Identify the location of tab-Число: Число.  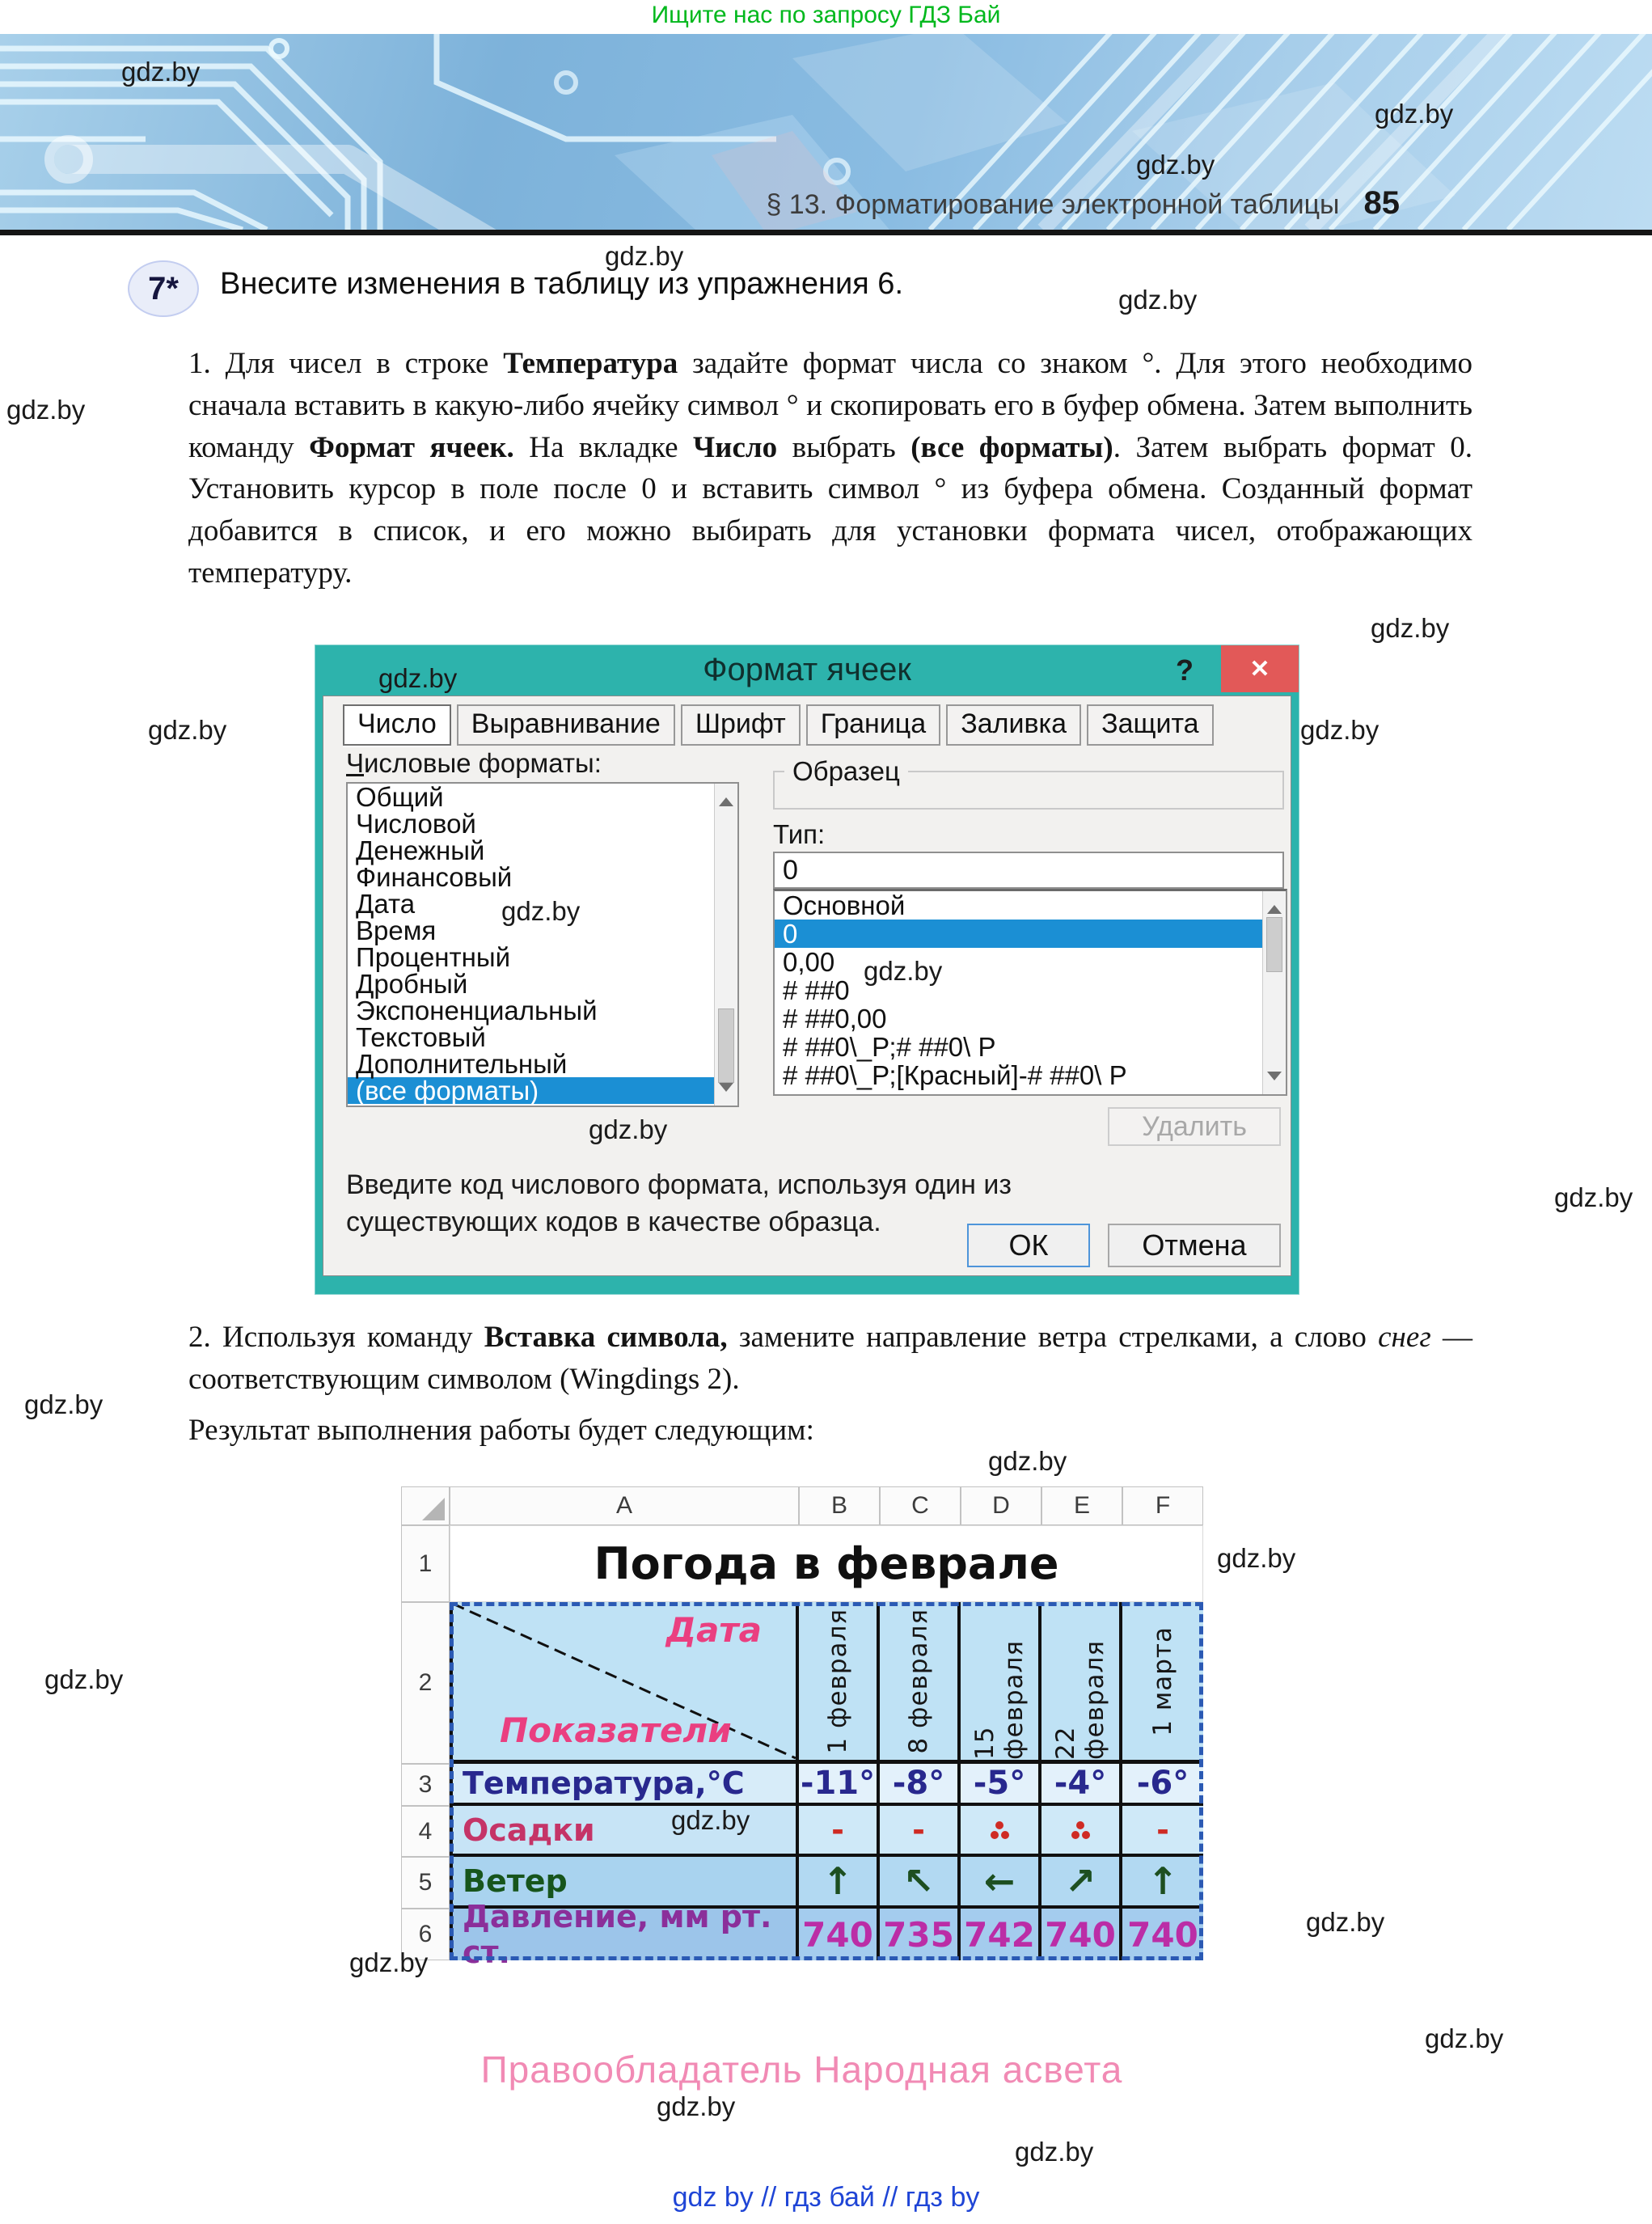
(397, 725).